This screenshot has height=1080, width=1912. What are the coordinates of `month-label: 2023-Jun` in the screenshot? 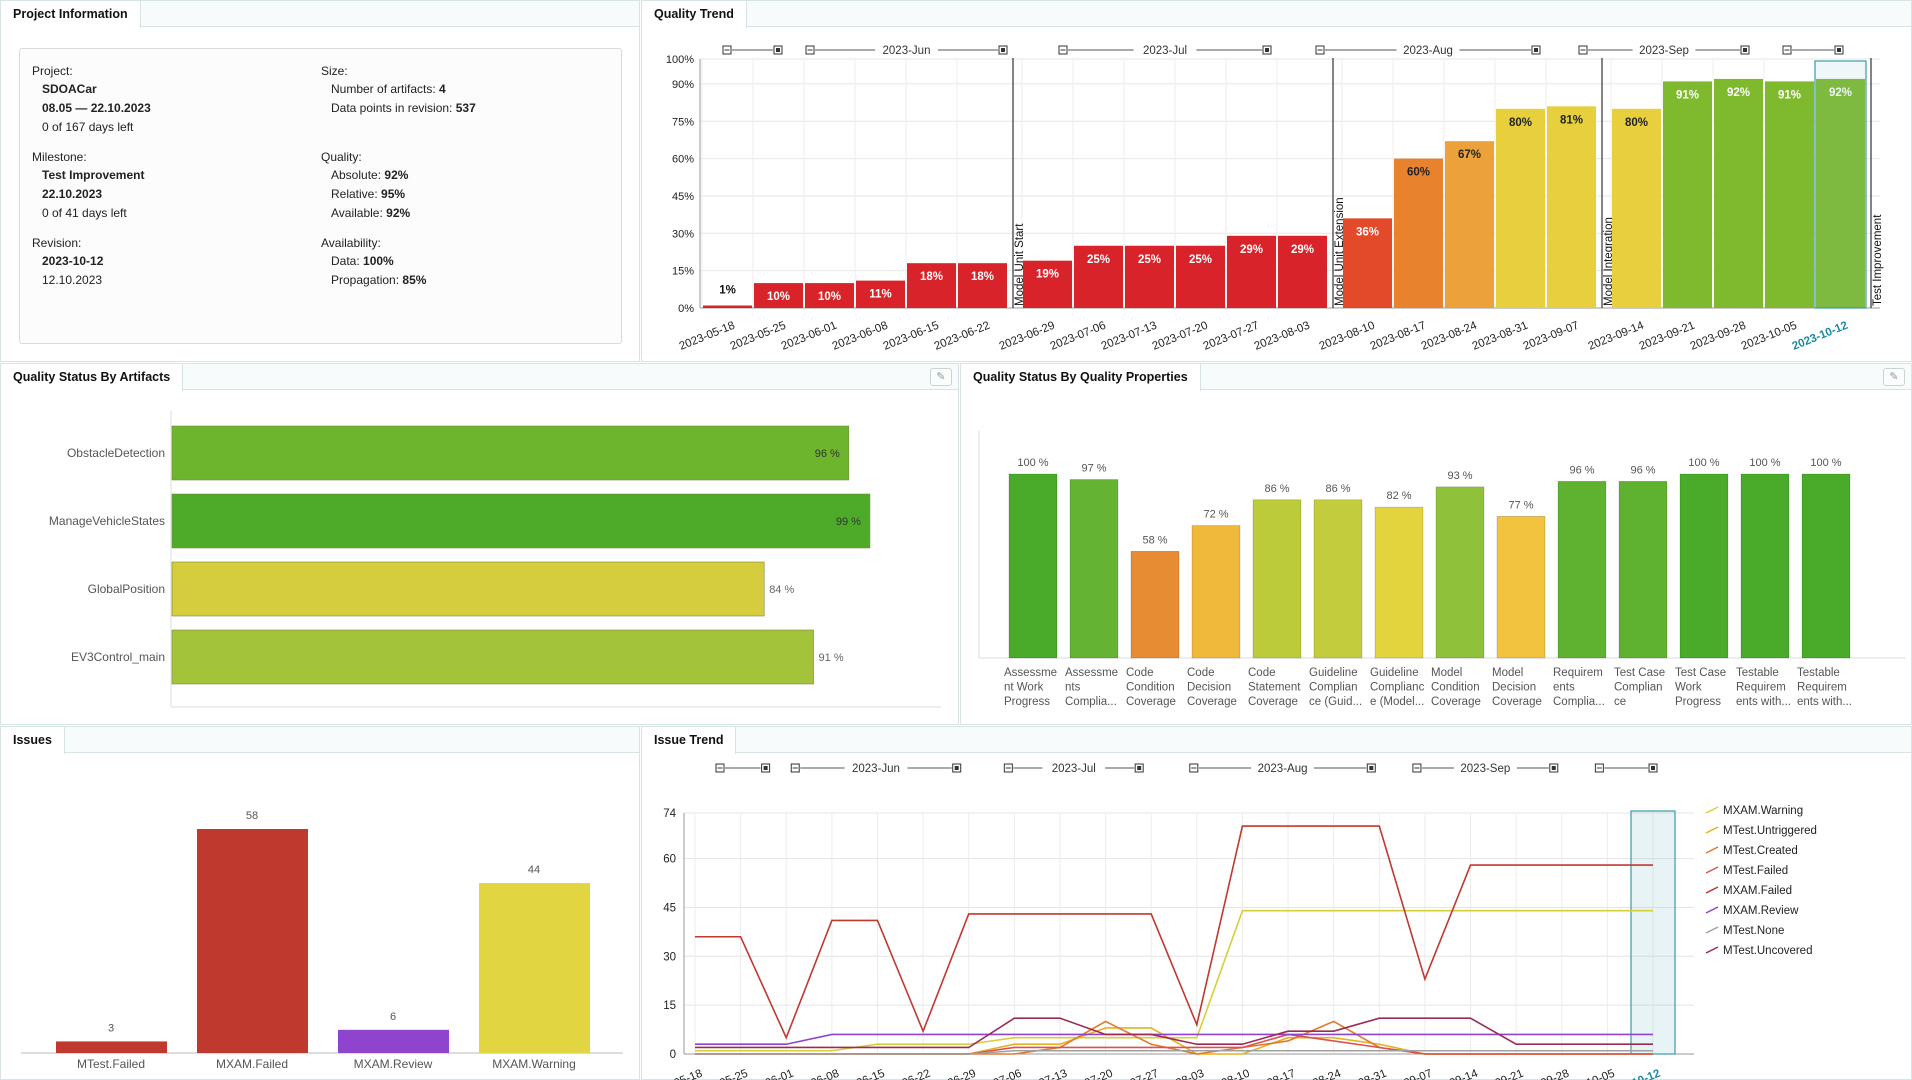 It's located at (876, 769).